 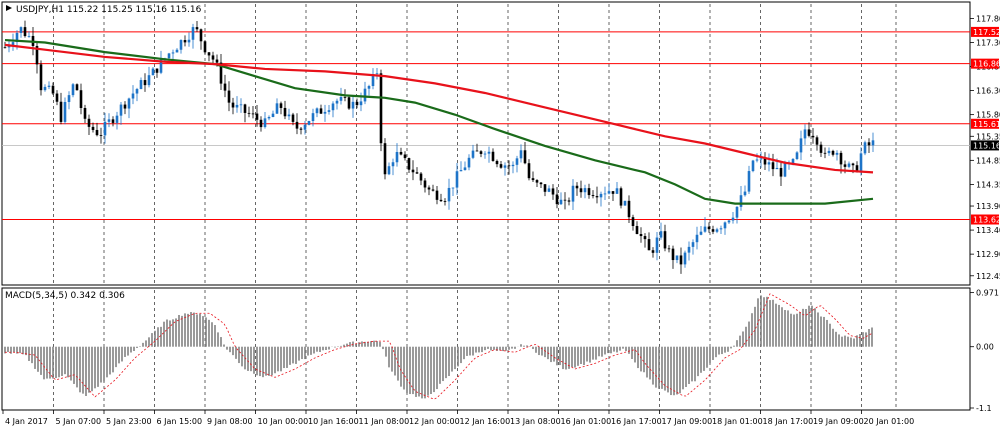 What do you see at coordinates (283, 421) in the screenshot?
I see `x-tick-label: 10 Jan 00:00` at bounding box center [283, 421].